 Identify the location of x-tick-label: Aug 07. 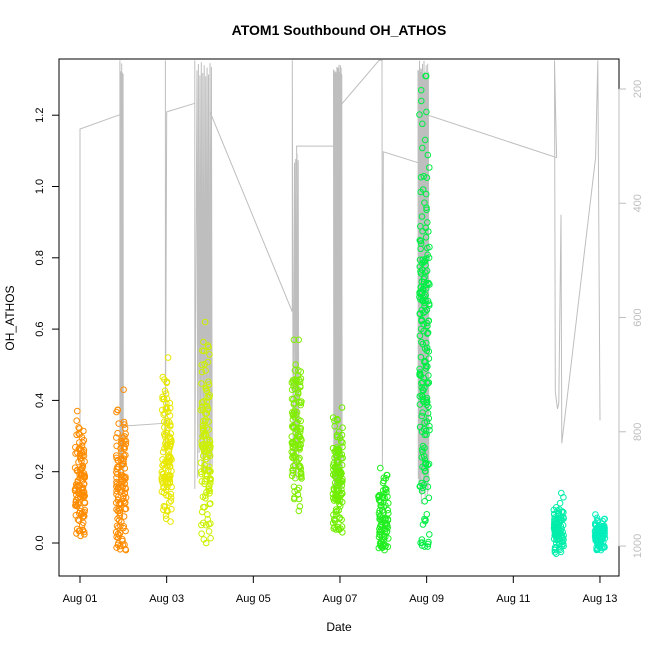
(340, 599).